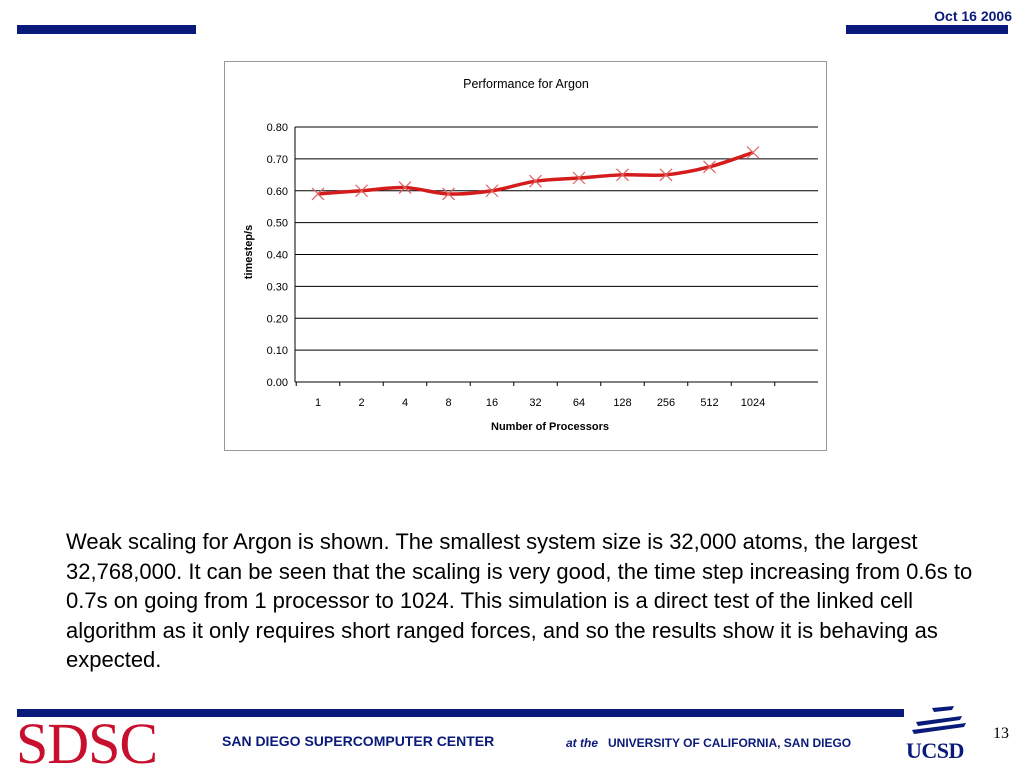 This screenshot has height=776, width=1024. Describe the element at coordinates (277, 160) in the screenshot. I see `y-tick-label: 0.70` at that location.